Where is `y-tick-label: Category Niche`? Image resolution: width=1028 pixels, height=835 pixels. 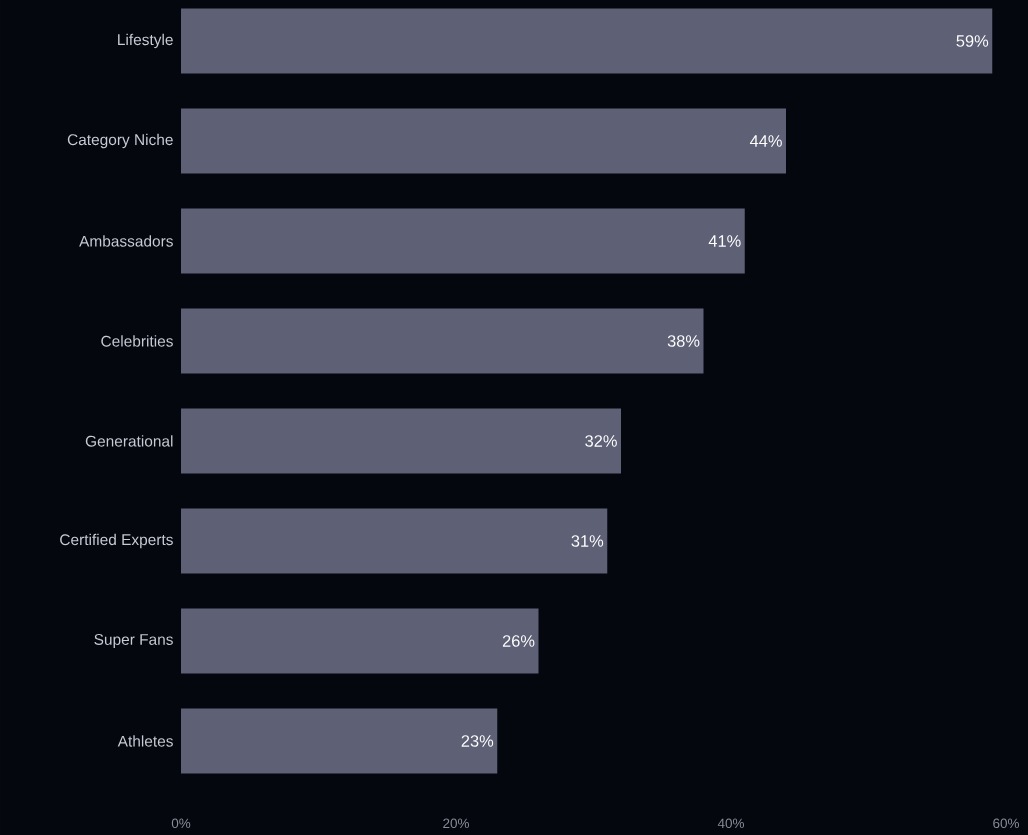 y-tick-label: Category Niche is located at coordinates (120, 141).